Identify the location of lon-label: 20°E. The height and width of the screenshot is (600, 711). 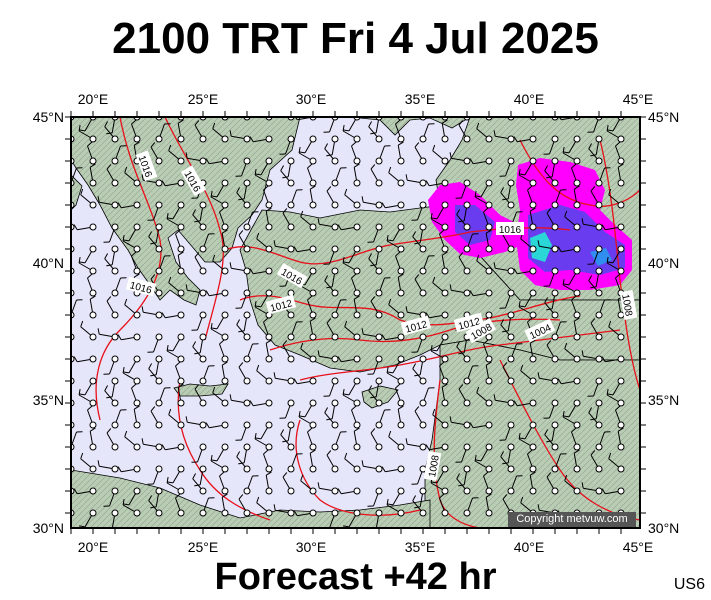
(93, 547).